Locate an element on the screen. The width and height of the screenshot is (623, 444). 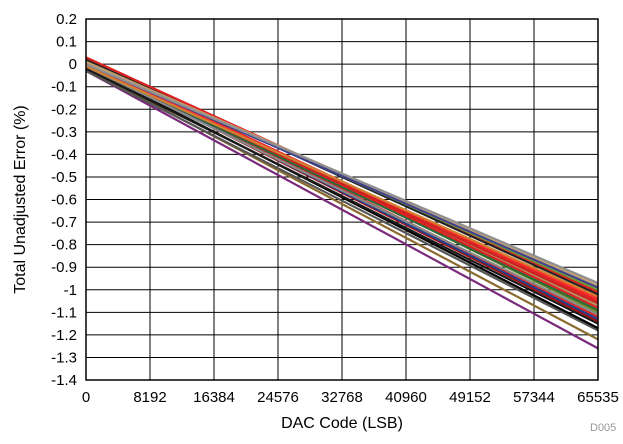
y-axis-label: Total Unadjusted Error (%) is located at coordinates (20, 199).